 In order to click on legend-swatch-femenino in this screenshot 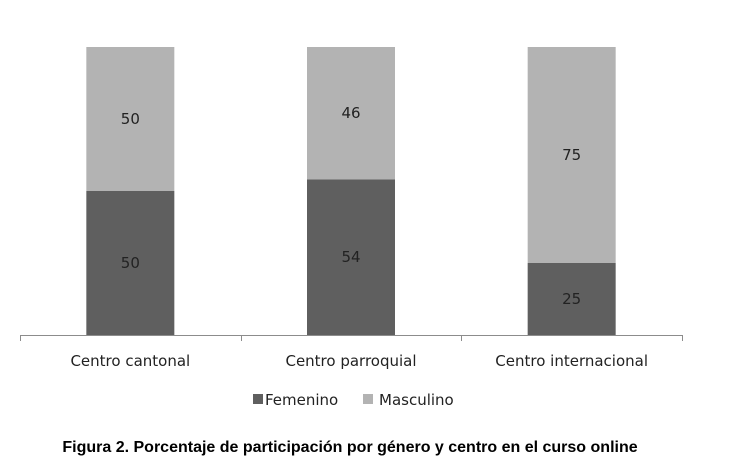, I will do `click(258, 399)`.